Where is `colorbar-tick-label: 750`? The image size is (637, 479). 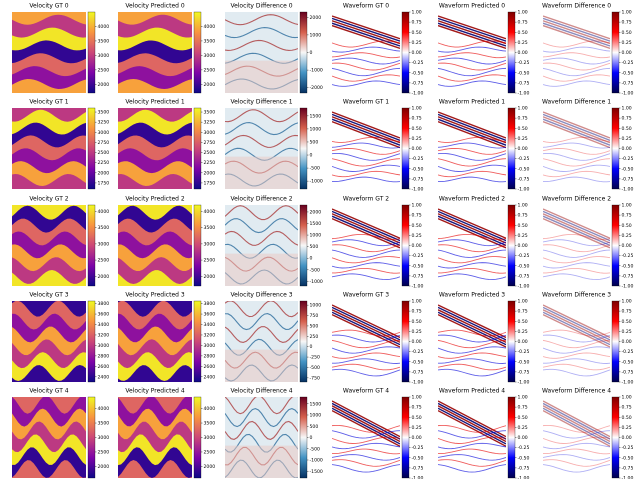 colorbar-tick-label: 750 is located at coordinates (314, 316).